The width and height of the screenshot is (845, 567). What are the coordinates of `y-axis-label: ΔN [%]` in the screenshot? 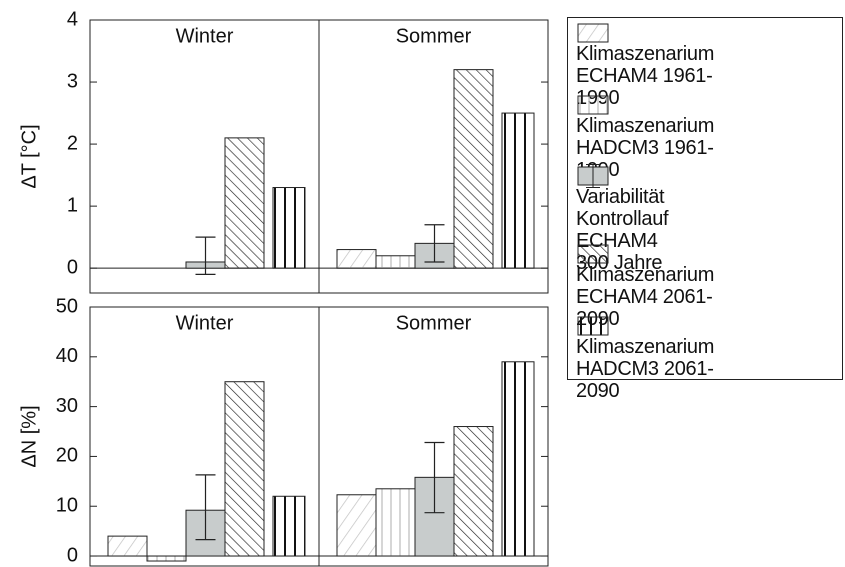 It's located at (29, 436).